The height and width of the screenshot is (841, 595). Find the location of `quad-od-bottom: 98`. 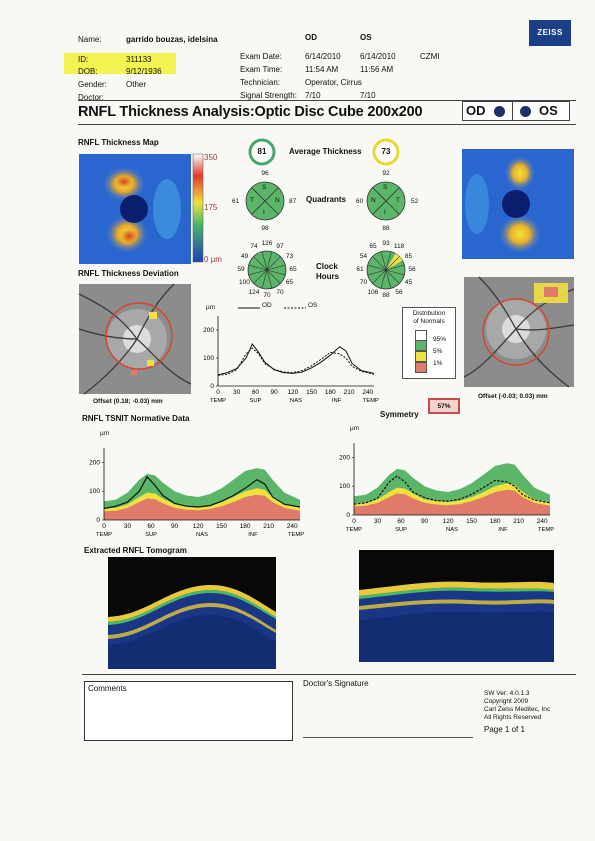

quad-od-bottom: 98 is located at coordinates (265, 228).